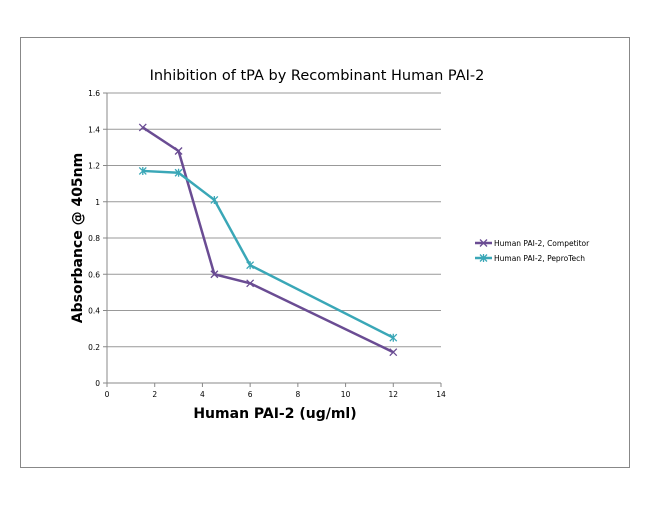 This screenshot has width=650, height=506. I want to click on y-tick-label: 0.4, so click(94, 311).